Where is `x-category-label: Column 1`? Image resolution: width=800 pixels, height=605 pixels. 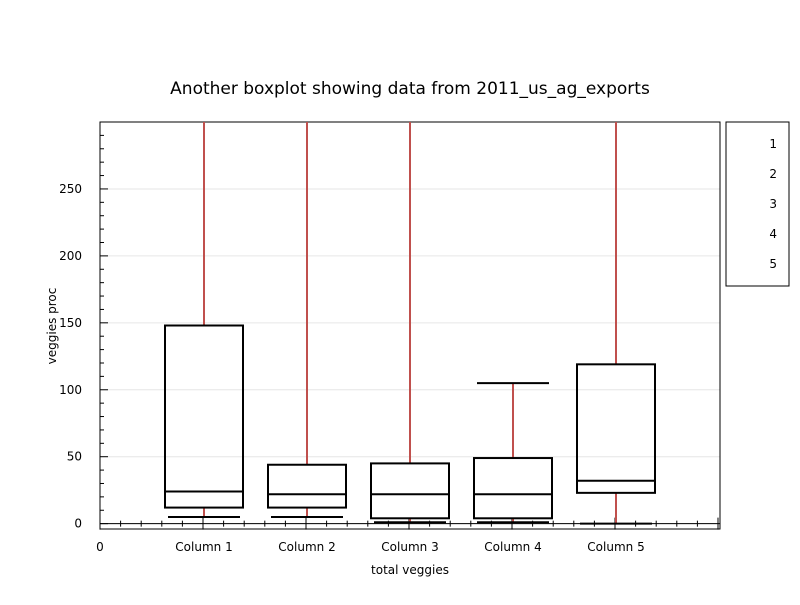 x-category-label: Column 1 is located at coordinates (203, 547).